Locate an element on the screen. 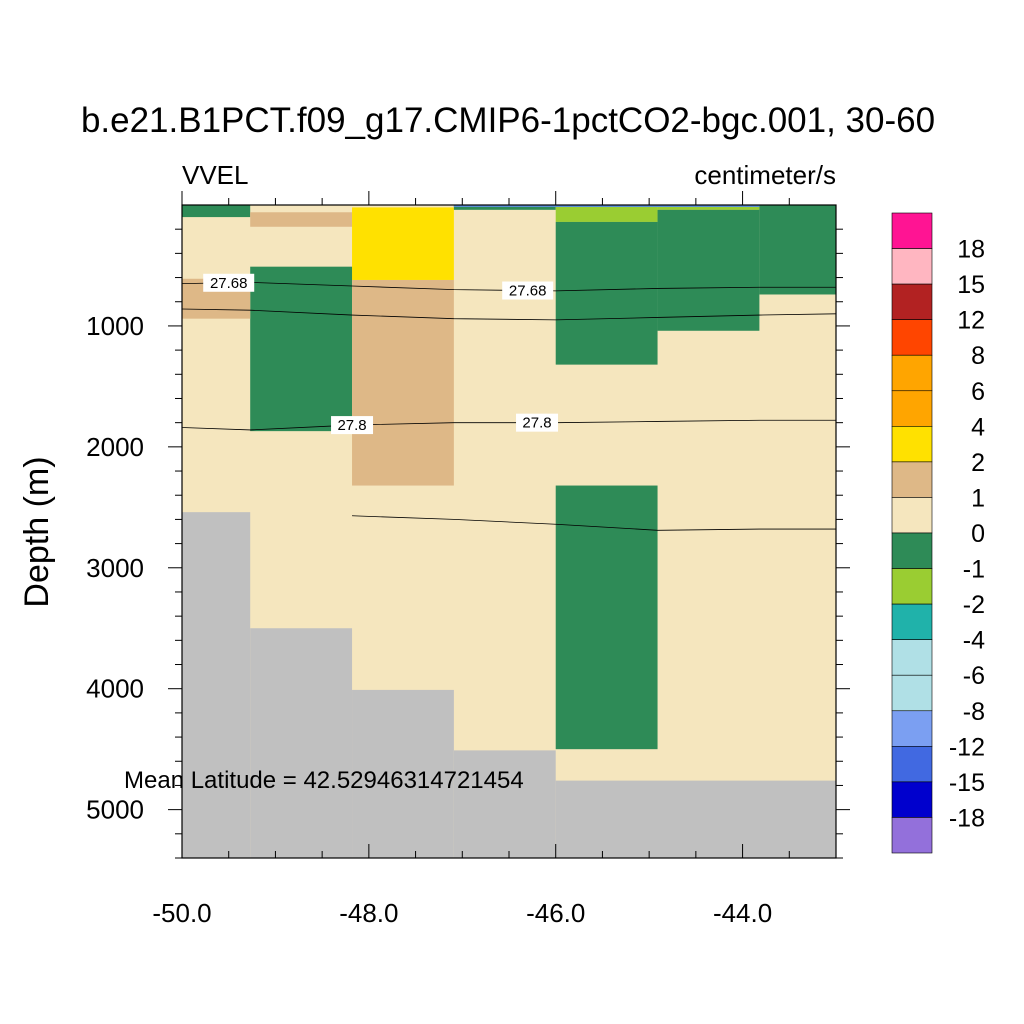 This screenshot has width=1024, height=1024. x-tick-label: -48.0 is located at coordinates (368, 913).